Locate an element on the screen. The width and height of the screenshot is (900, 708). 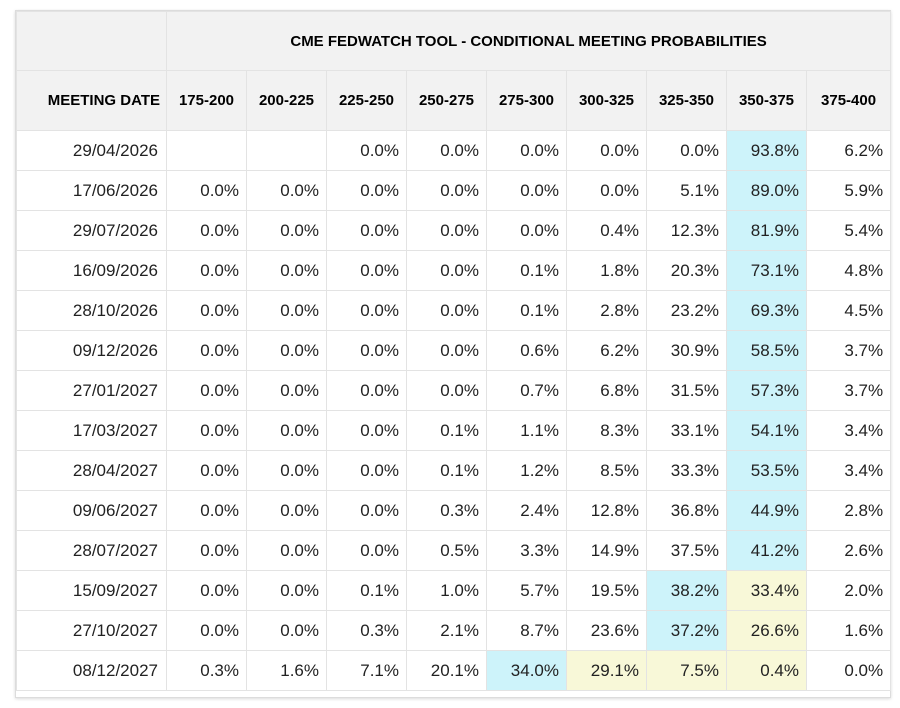
probability-cell: 1.8% is located at coordinates (606, 270).